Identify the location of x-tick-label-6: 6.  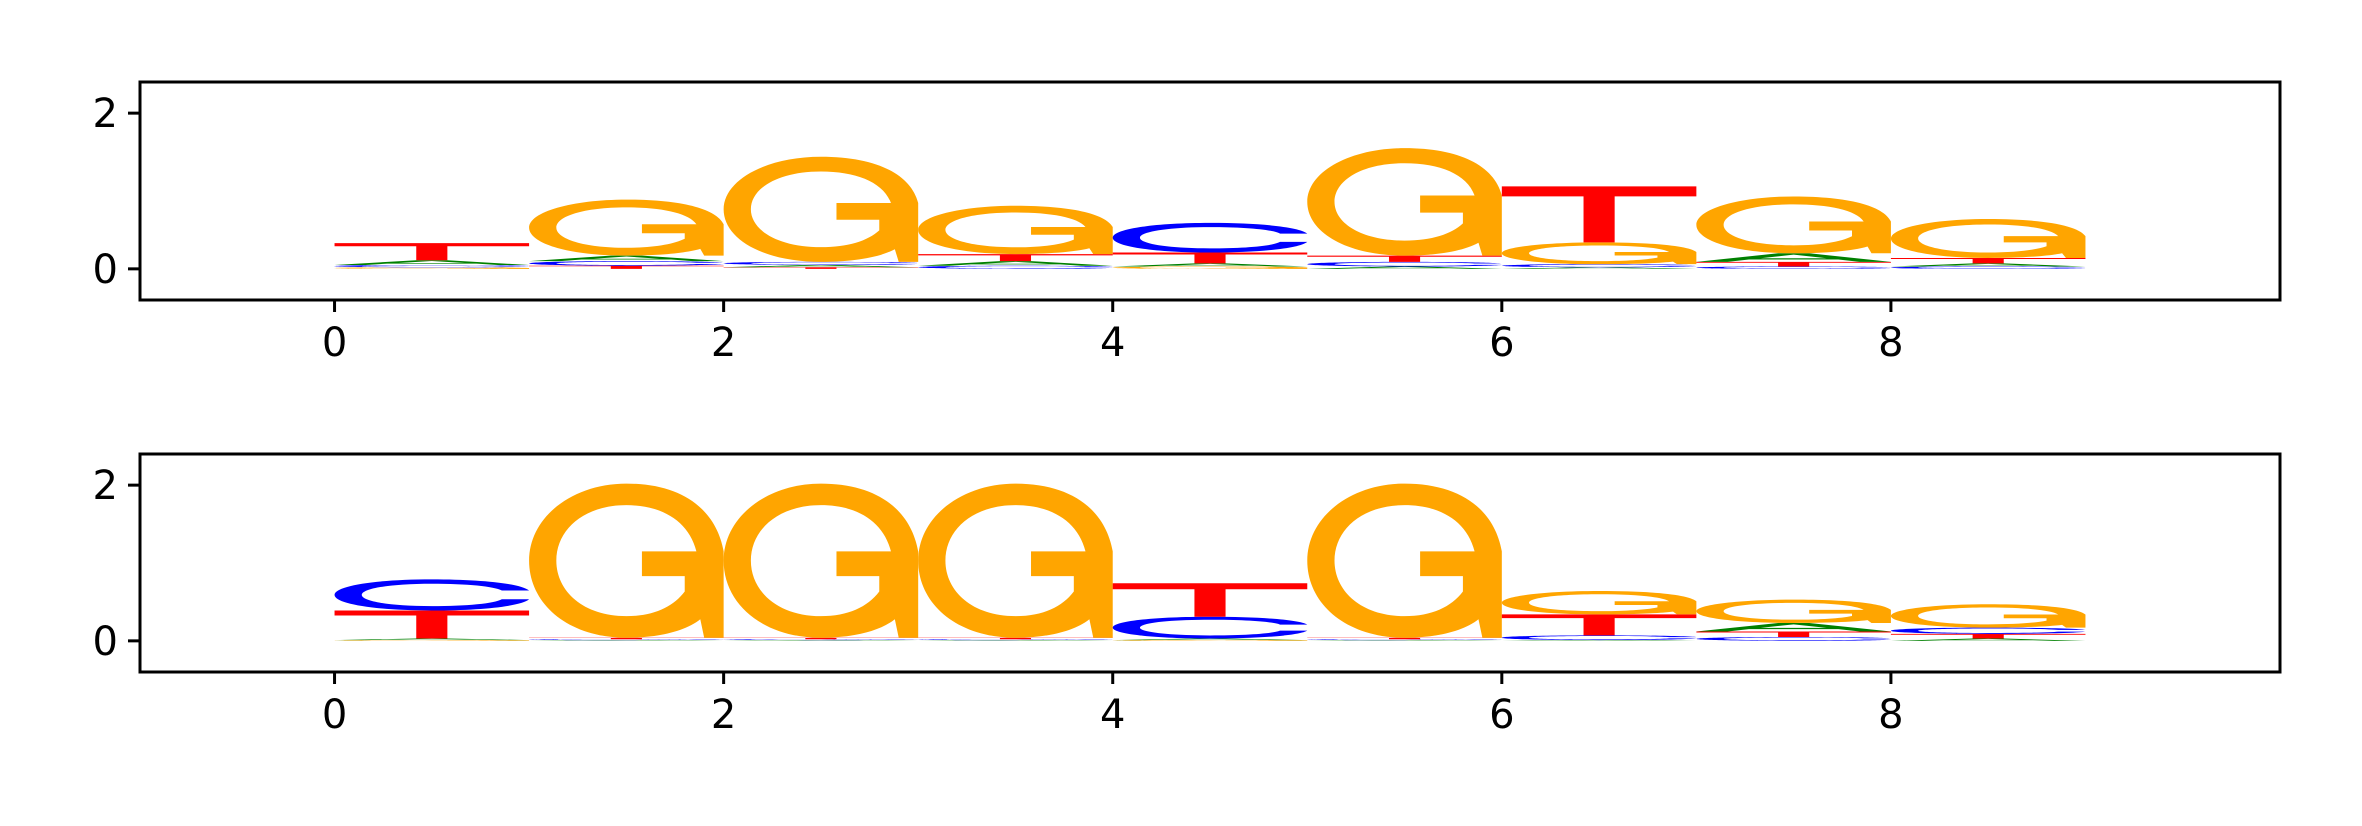
(1501, 343).